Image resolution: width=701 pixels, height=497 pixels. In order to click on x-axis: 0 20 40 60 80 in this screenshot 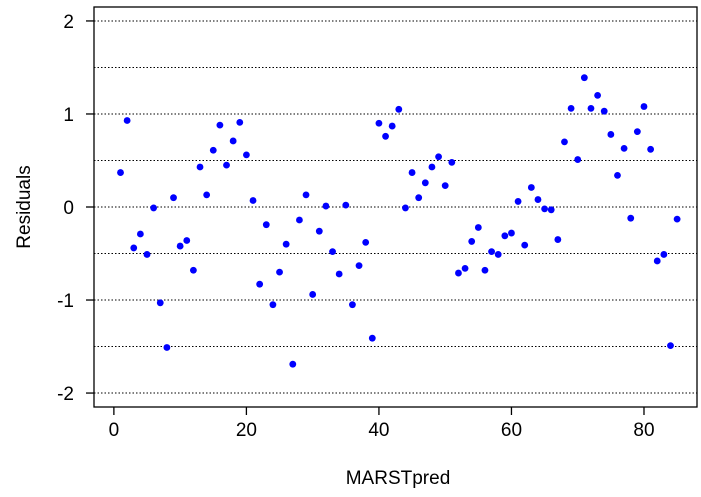, I will do `click(382, 424)`.